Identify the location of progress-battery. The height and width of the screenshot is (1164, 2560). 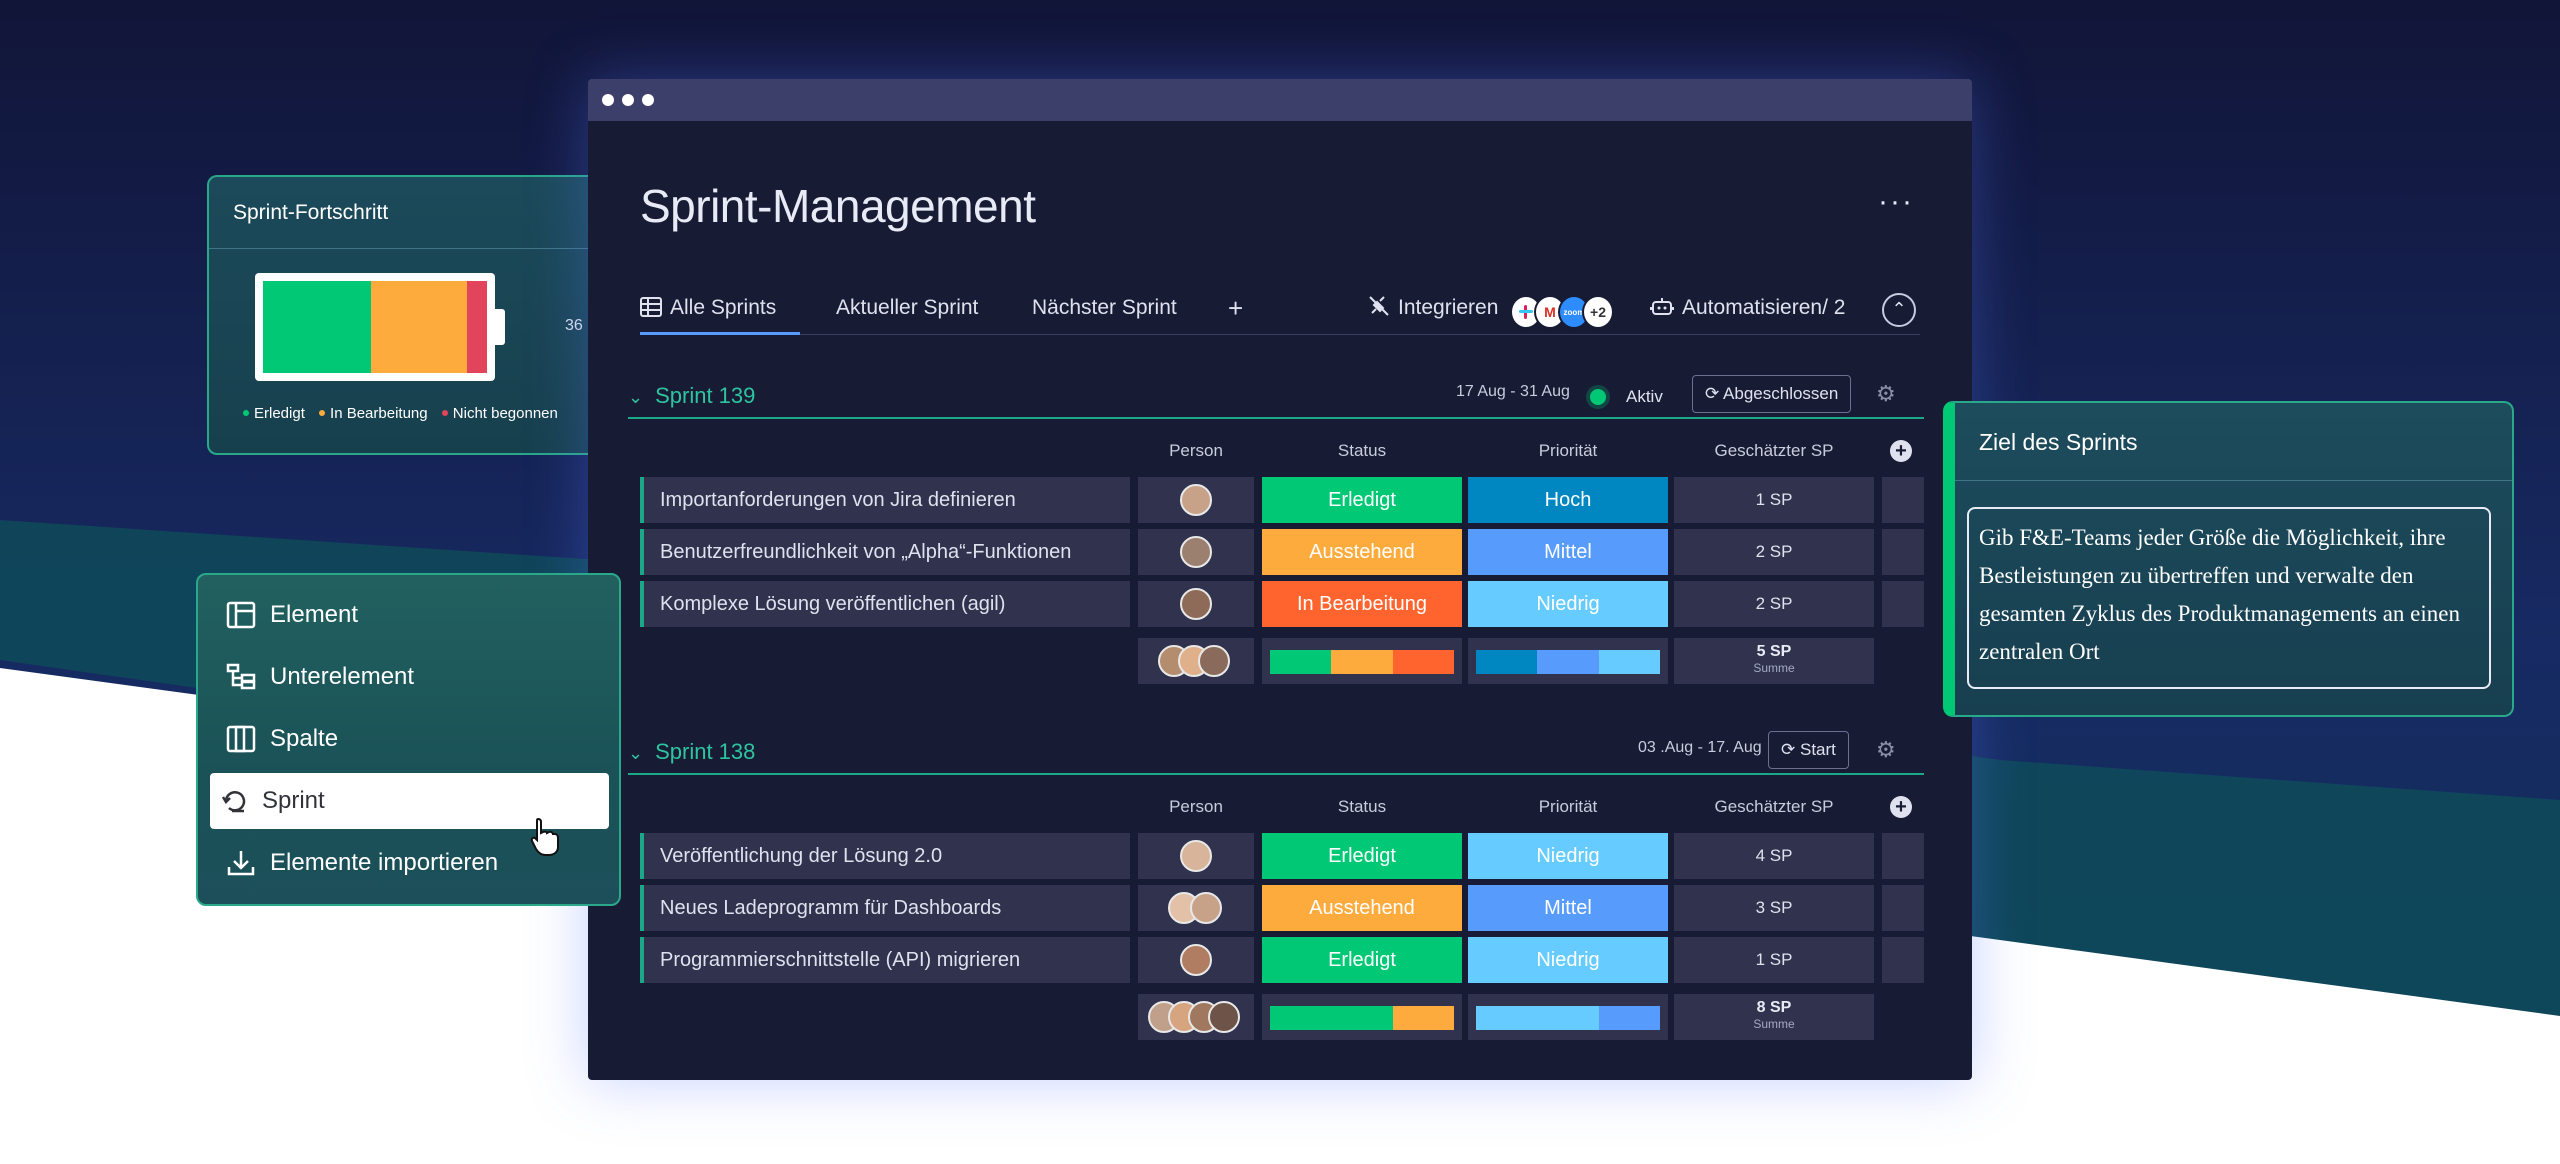
(375, 327).